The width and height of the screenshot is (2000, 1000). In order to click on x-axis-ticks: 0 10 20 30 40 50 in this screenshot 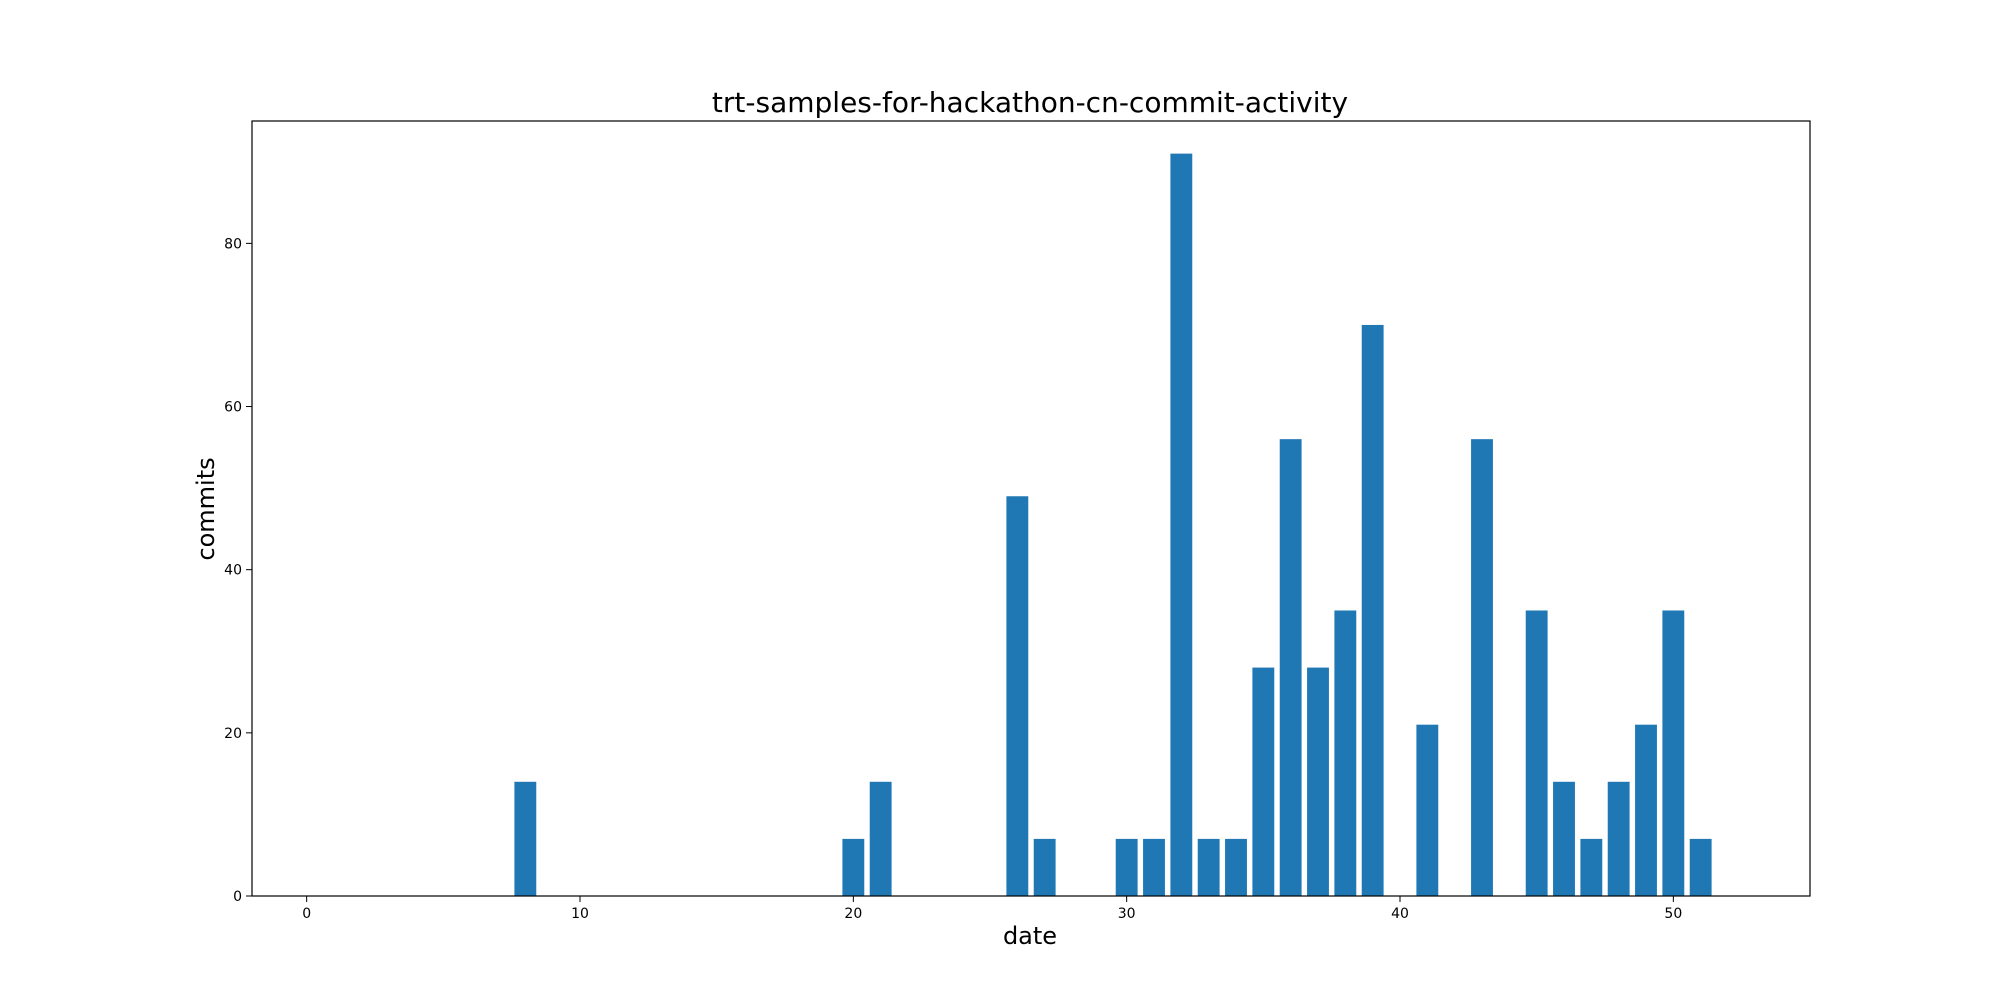, I will do `click(992, 909)`.